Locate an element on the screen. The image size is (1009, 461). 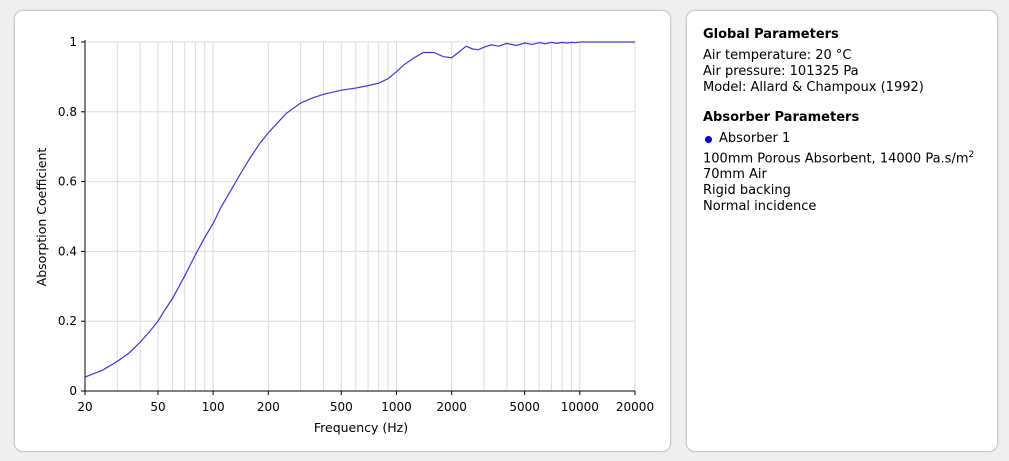
x-tick-label: 1000 is located at coordinates (396, 407).